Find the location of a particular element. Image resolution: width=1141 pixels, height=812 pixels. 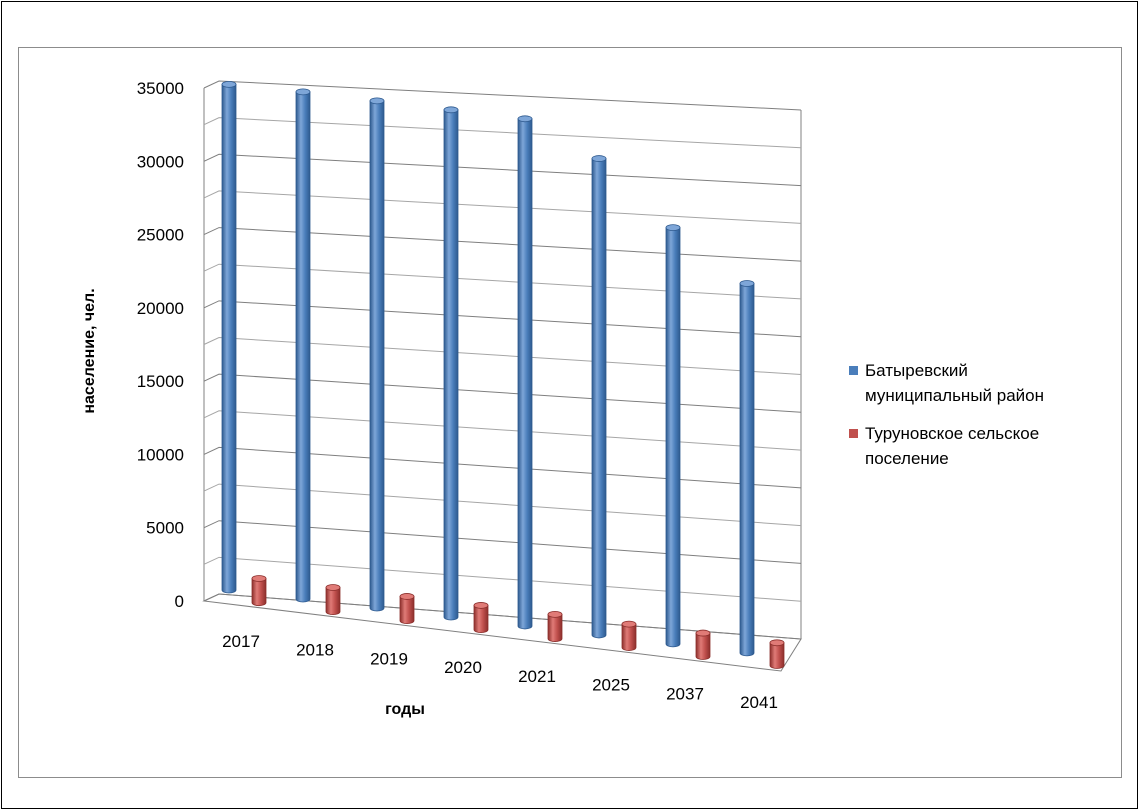

legend-label: Туруновское сельское is located at coordinates (952, 433).